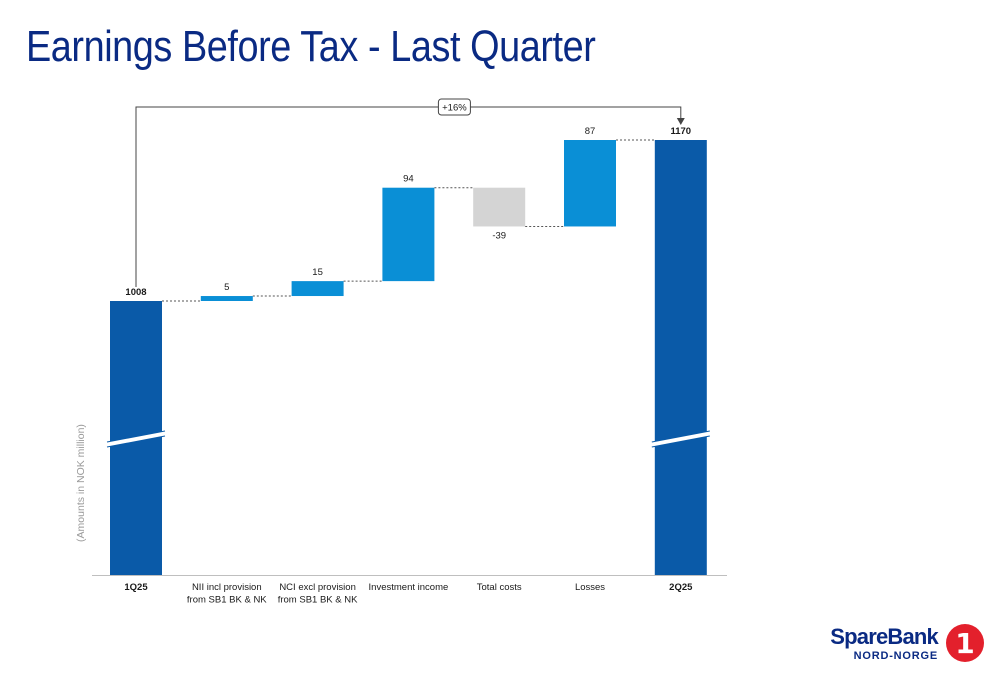  Describe the element at coordinates (590, 131) in the screenshot. I see `value-label-6: 87` at that location.